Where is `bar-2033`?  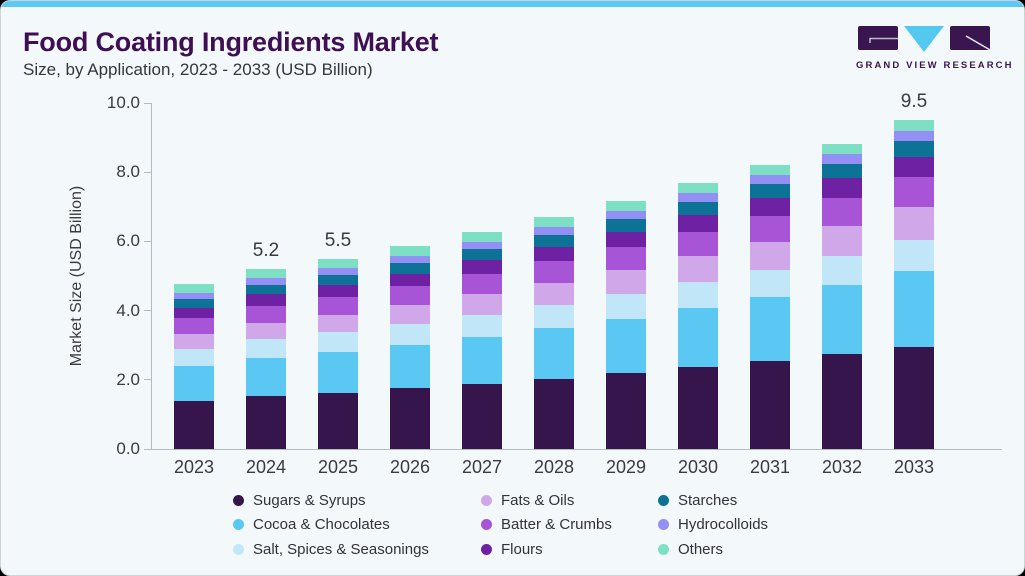 bar-2033 is located at coordinates (914, 284).